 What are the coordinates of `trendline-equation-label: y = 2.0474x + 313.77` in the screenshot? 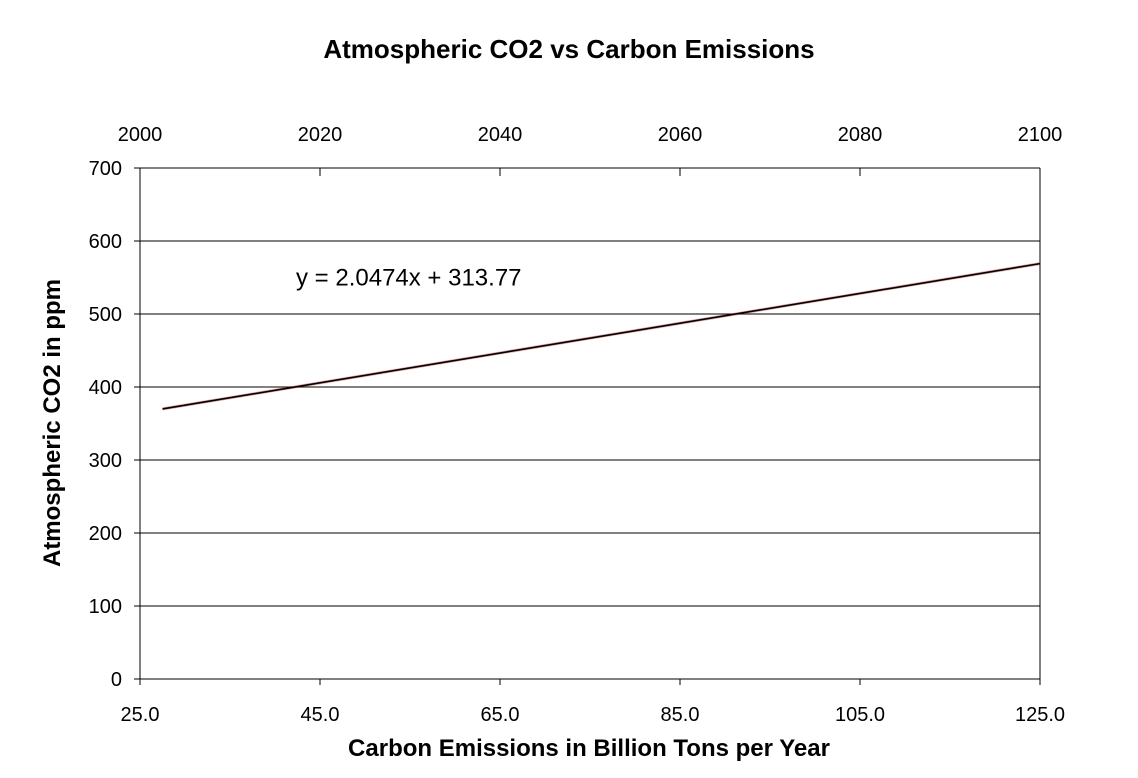 It's located at (409, 278).